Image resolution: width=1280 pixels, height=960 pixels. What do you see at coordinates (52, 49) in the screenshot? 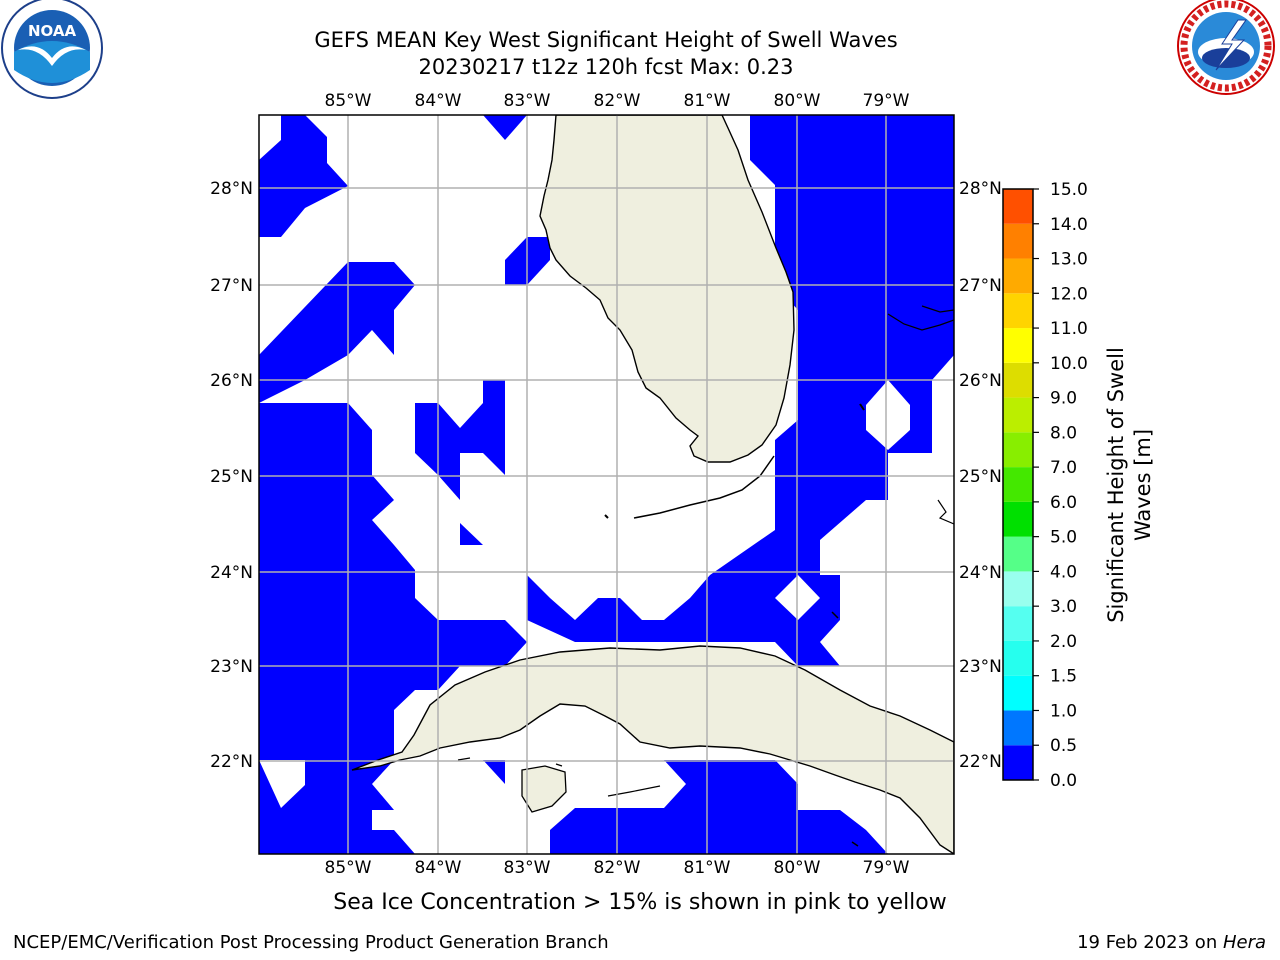
I see `noaa-logo: NOAA` at bounding box center [52, 49].